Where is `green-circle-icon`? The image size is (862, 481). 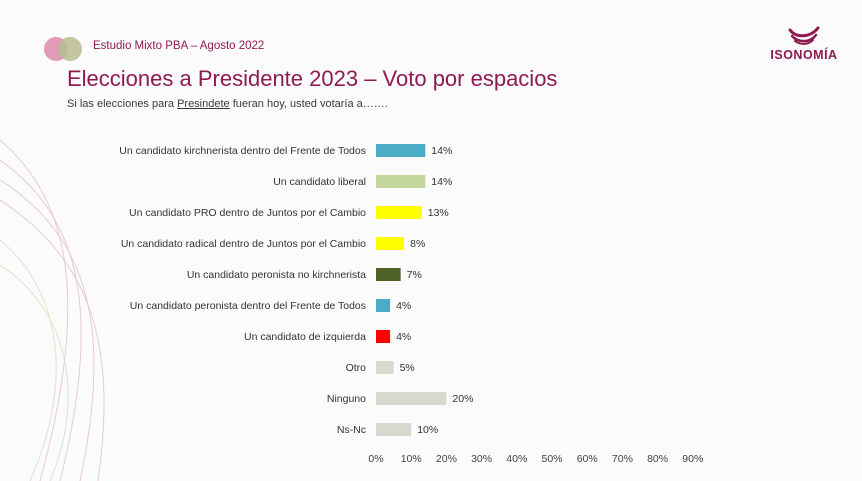
green-circle-icon is located at coordinates (70, 49).